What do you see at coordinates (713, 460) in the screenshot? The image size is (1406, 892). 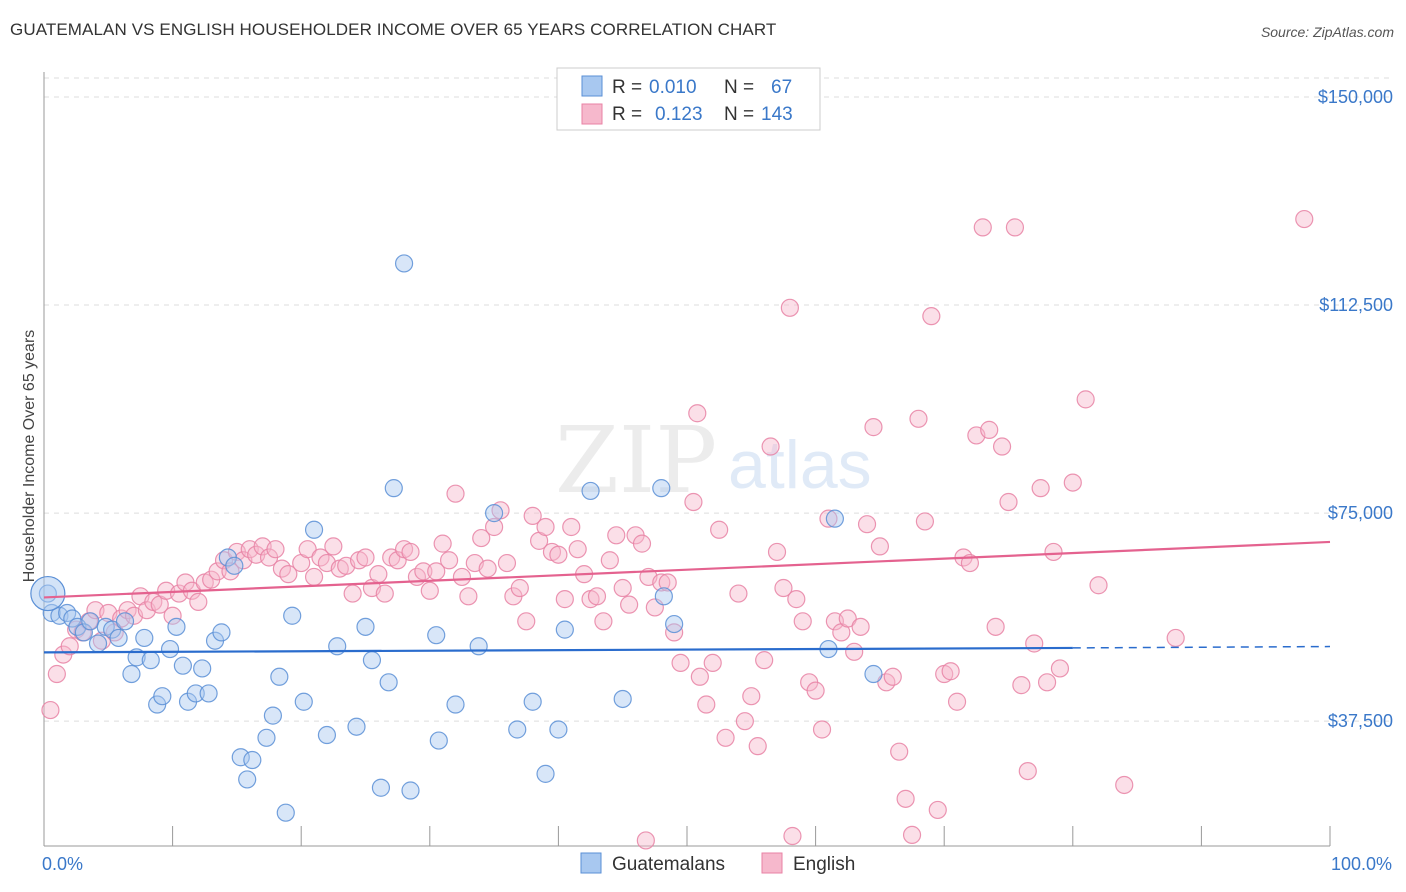 I see `watermark: ZIP atlas` at bounding box center [713, 460].